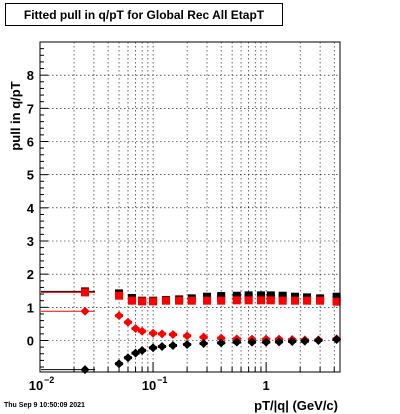  I want to click on y-tick-label: 5, so click(30, 175).